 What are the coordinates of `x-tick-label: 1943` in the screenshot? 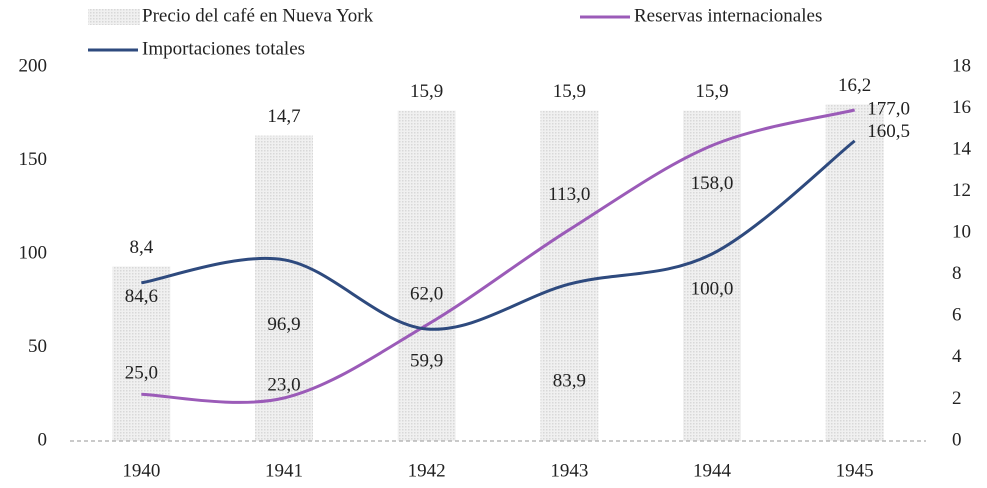 It's located at (569, 470).